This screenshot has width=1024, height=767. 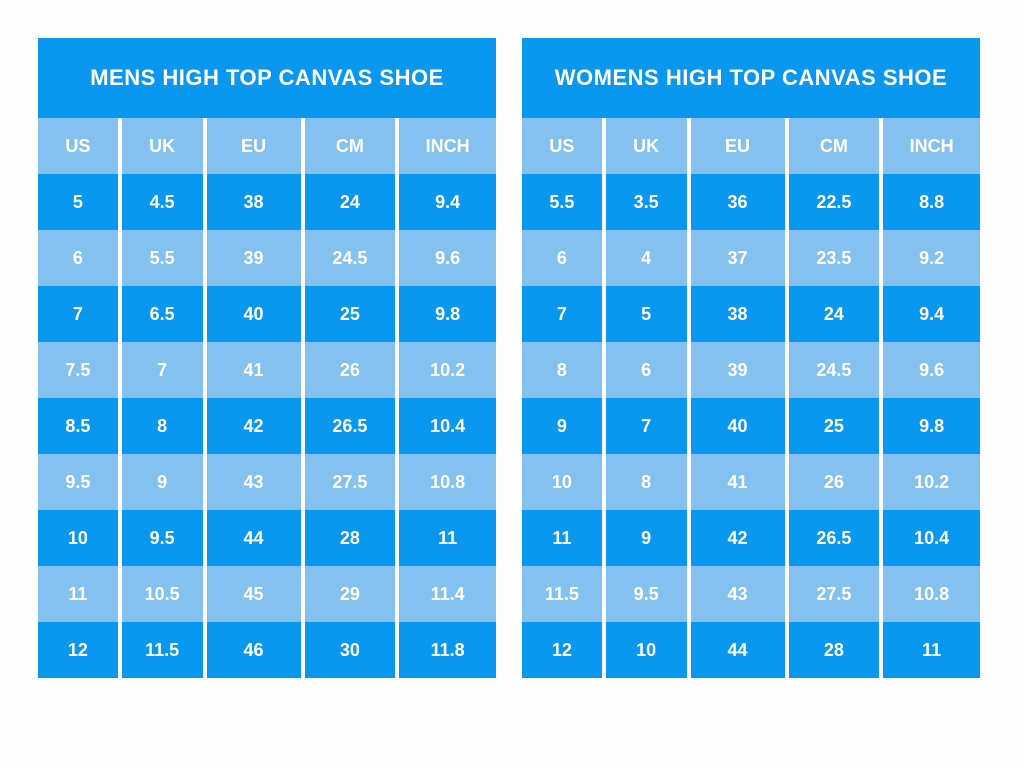 What do you see at coordinates (255, 426) in the screenshot?
I see `table-cell: 42` at bounding box center [255, 426].